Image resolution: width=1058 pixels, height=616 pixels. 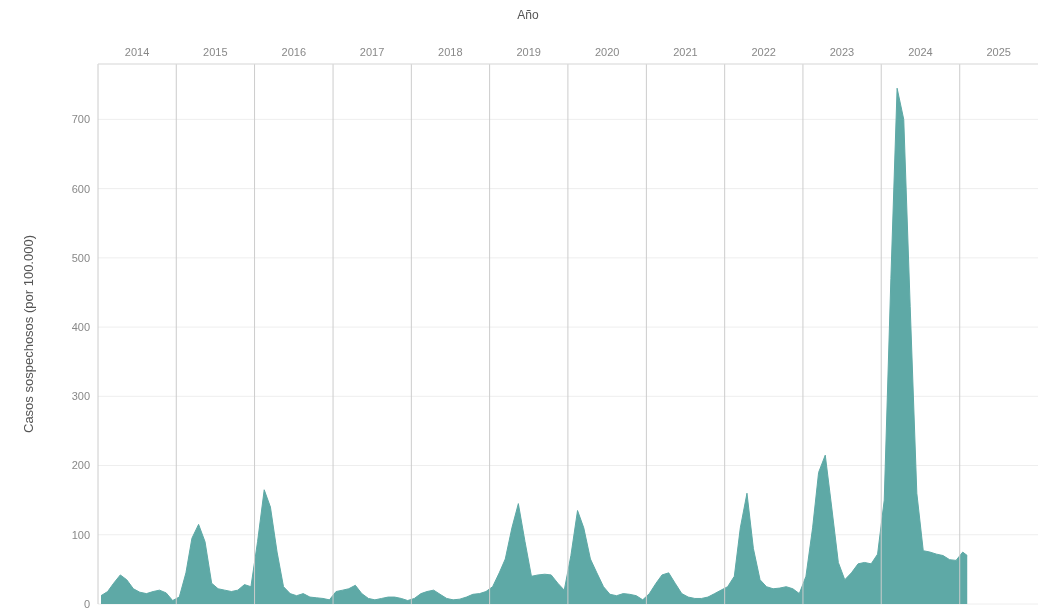 What do you see at coordinates (372, 52) in the screenshot?
I see `x-tick-label: 2017` at bounding box center [372, 52].